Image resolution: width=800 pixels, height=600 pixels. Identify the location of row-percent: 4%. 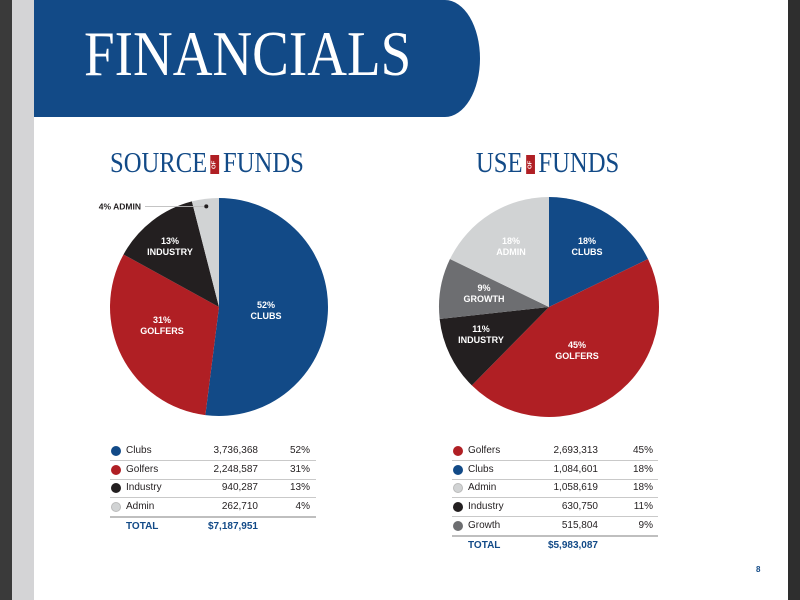
(302, 507).